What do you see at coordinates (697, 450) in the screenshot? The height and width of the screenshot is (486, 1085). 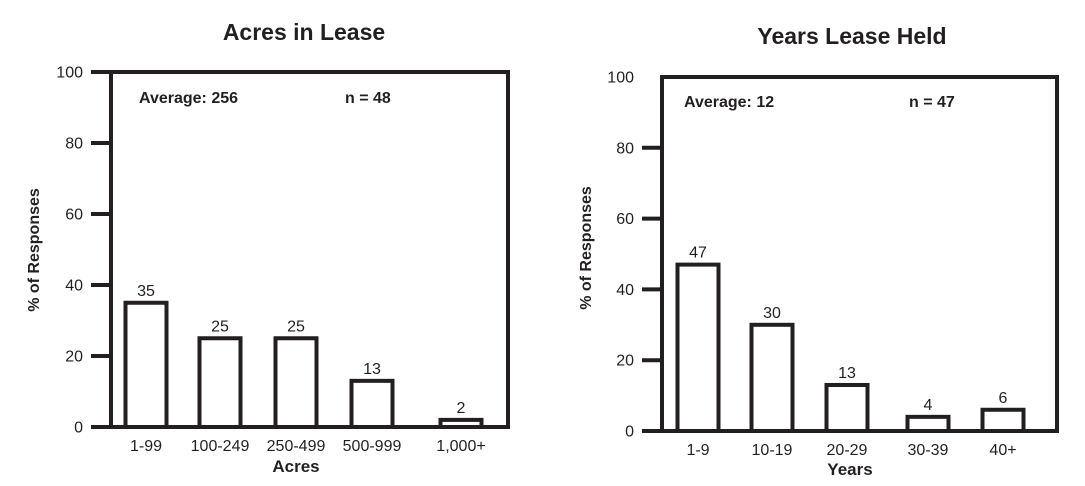 I see `x-category-label: 1-9` at bounding box center [697, 450].